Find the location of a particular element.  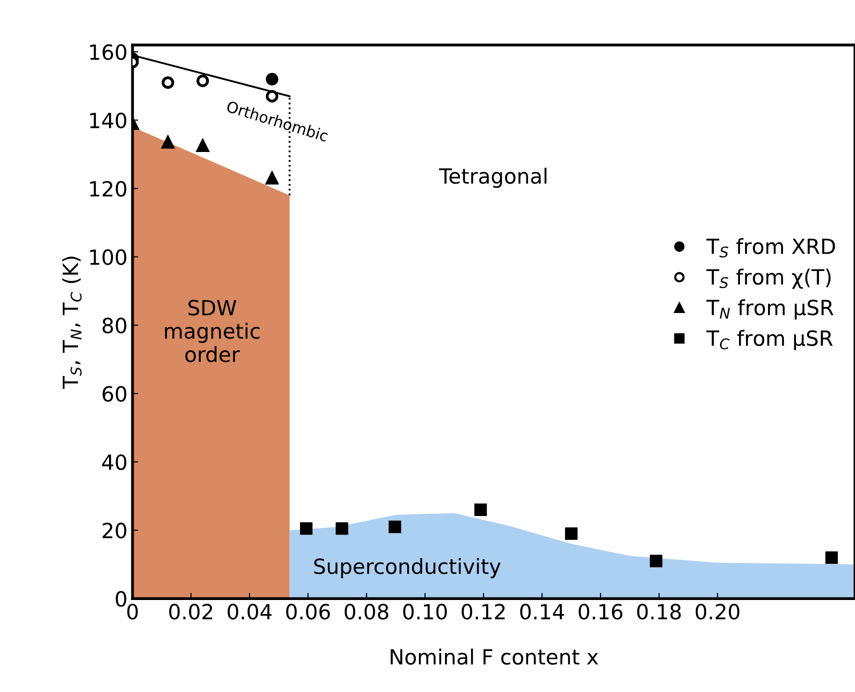

annotation: Superconductivity is located at coordinates (407, 568).